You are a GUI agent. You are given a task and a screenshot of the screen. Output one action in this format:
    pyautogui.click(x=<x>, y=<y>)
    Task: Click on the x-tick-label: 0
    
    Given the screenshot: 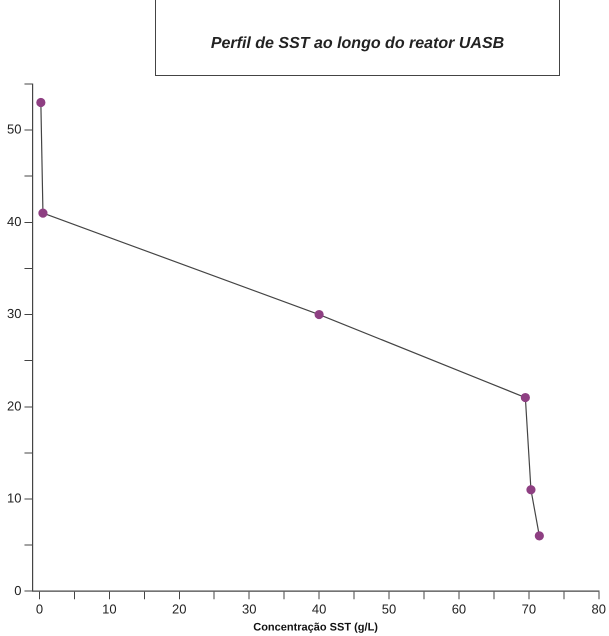 What is the action you would take?
    pyautogui.click(x=40, y=609)
    